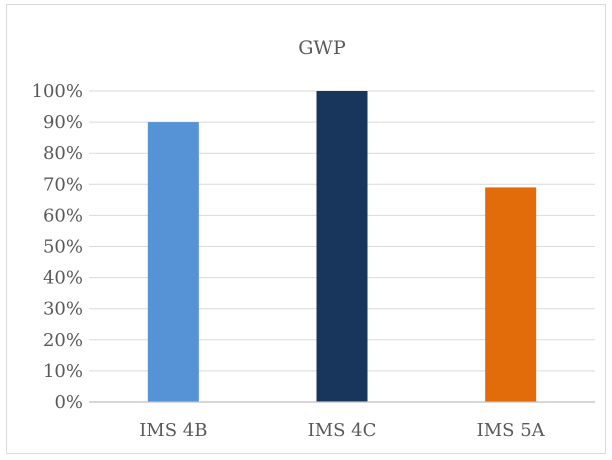 The width and height of the screenshot is (612, 460). What do you see at coordinates (63, 247) in the screenshot?
I see `y-tick-label: 50%` at bounding box center [63, 247].